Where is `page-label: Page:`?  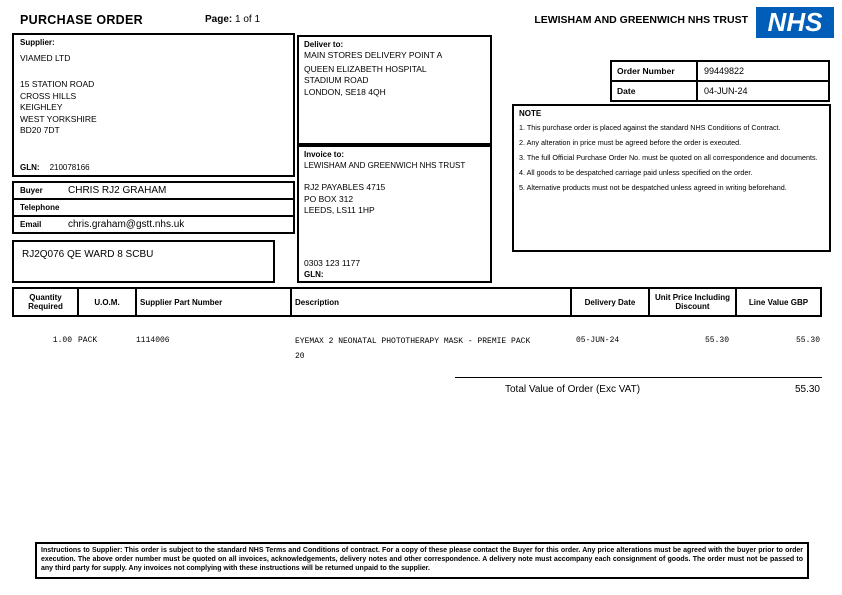
page-label: Page: is located at coordinates (219, 19).